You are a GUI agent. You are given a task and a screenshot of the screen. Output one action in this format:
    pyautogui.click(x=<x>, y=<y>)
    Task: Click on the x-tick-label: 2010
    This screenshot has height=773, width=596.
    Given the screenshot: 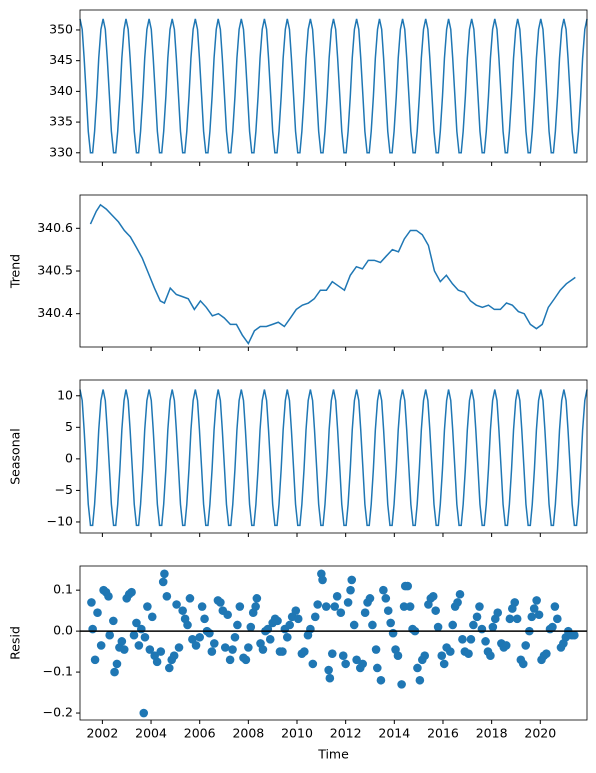 What is the action you would take?
    pyautogui.click(x=297, y=733)
    